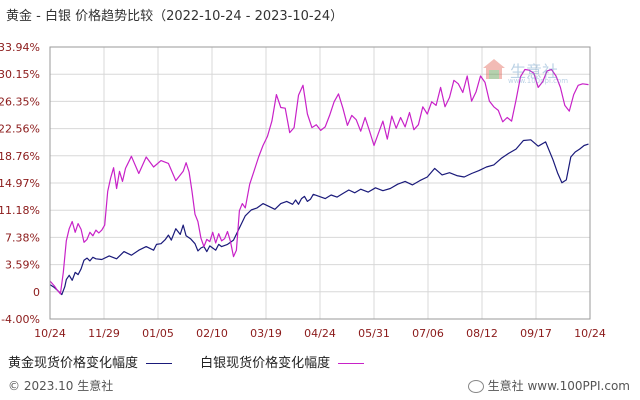  I want to click on x-tick-label: 04/24, so click(320, 333).